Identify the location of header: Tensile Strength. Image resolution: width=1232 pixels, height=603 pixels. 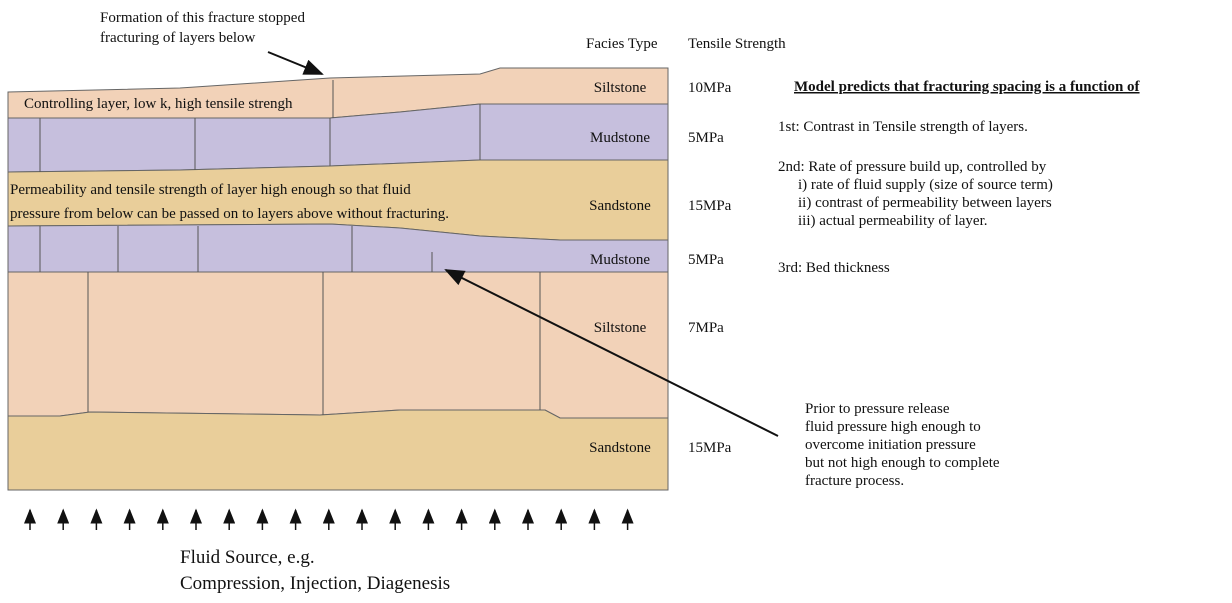
(737, 44).